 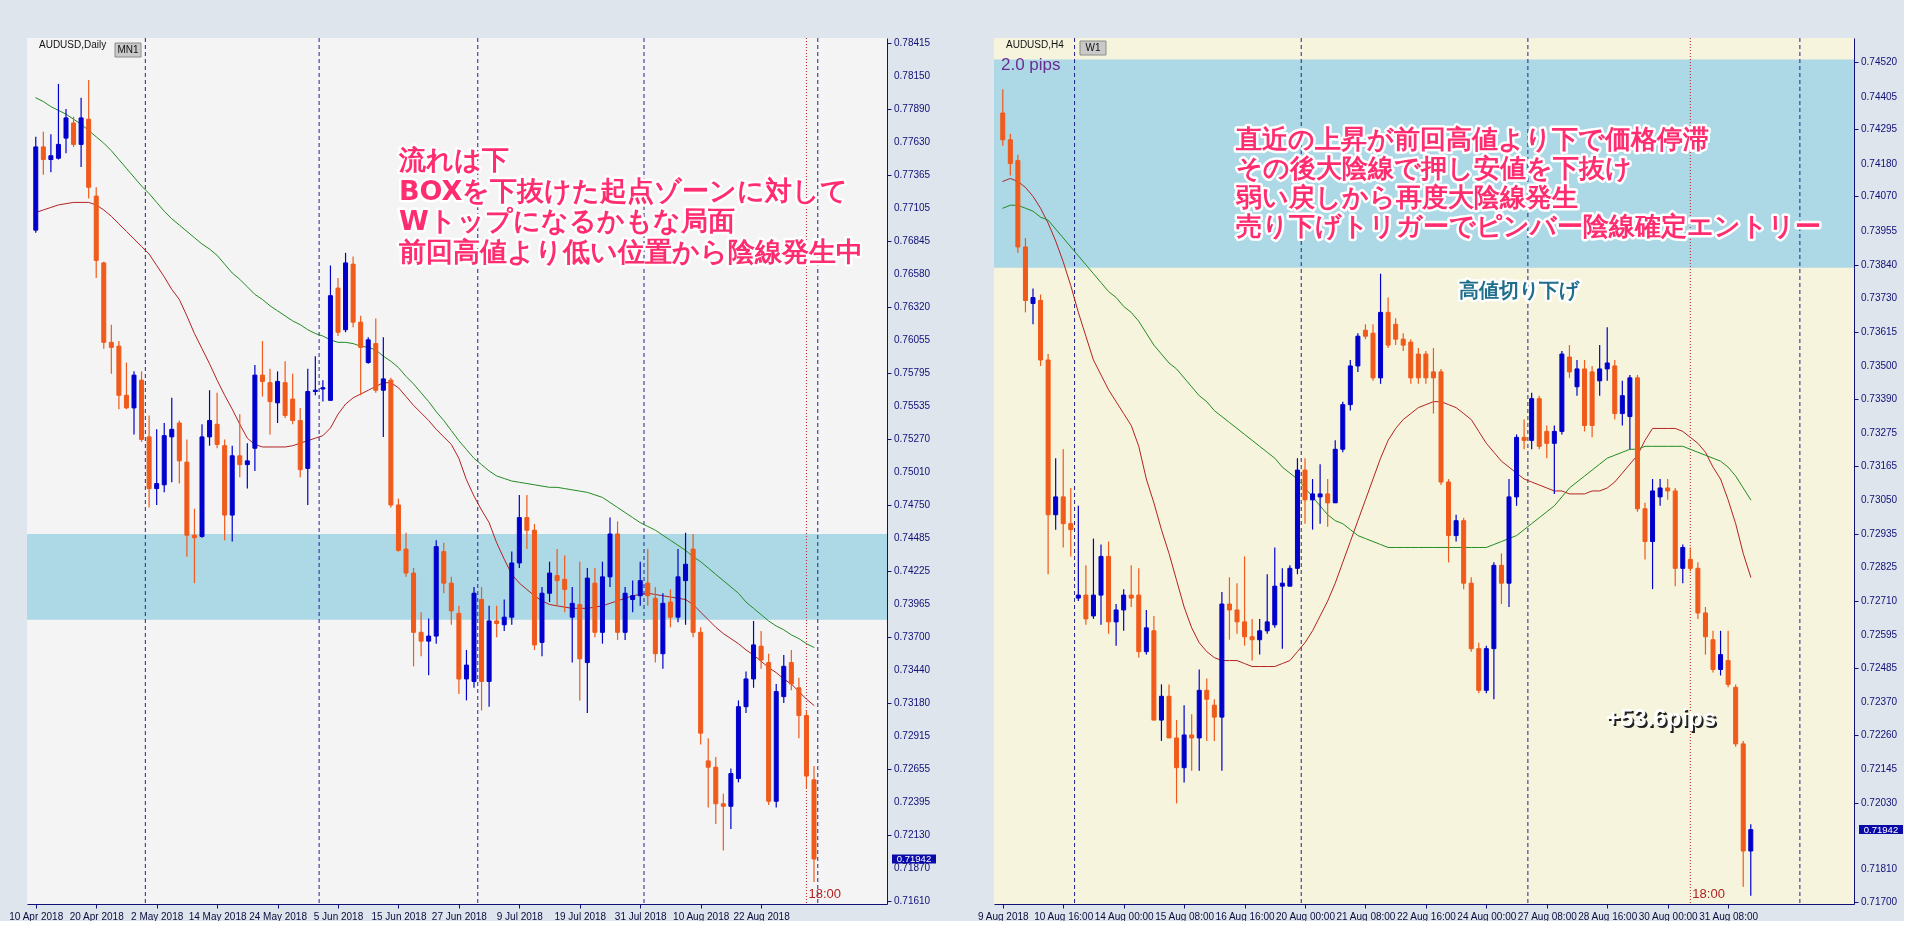 I want to click on x-tick-label: 27 Jun 2018, so click(x=459, y=916).